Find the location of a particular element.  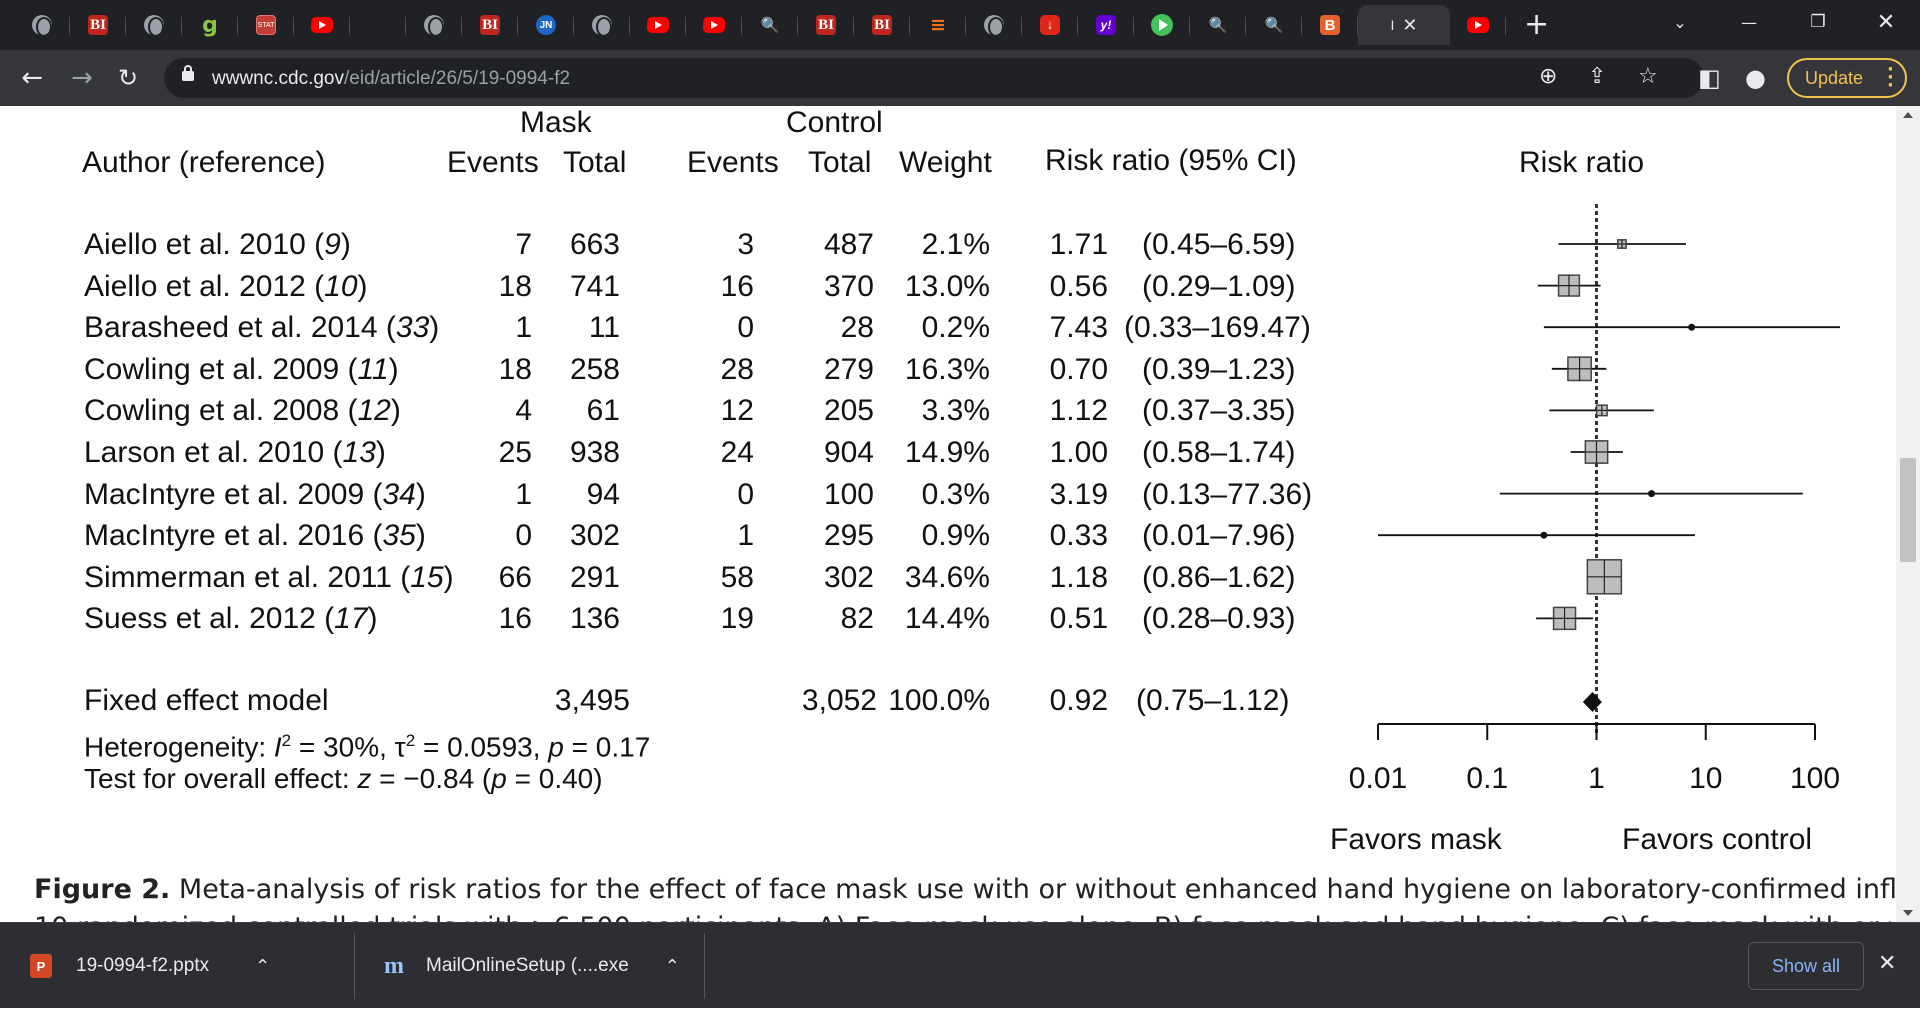

download-item-pptx: P 19-0994-f2.pptx ⌃ is located at coordinates (150, 966).